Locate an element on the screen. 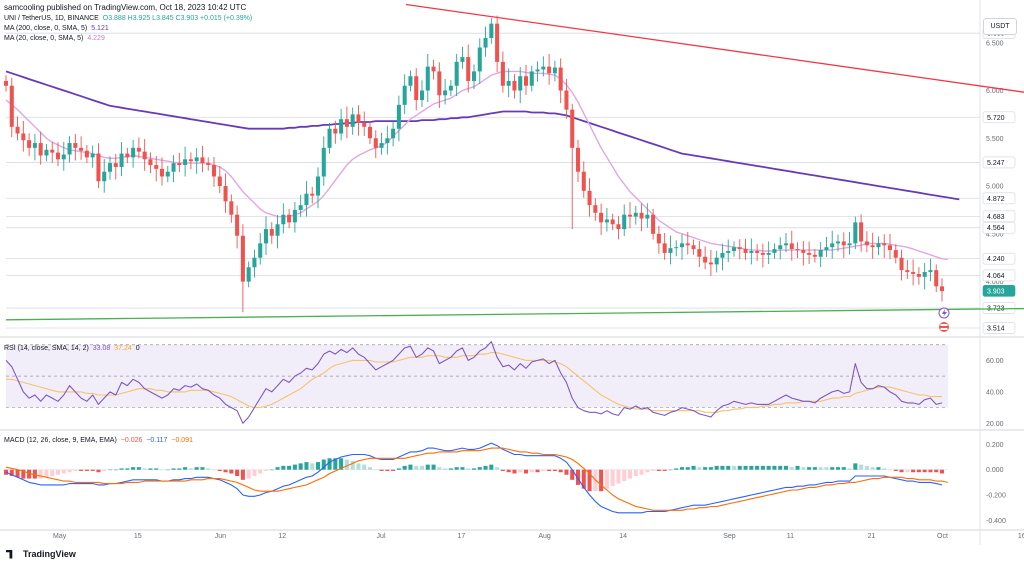 This screenshot has height=565, width=1024. time-axis-tick: Oct is located at coordinates (942, 536).